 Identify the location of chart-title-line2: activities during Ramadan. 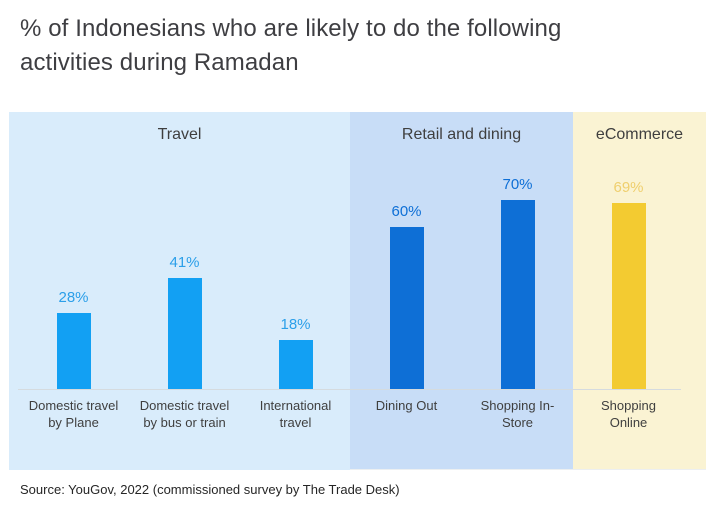
(159, 62).